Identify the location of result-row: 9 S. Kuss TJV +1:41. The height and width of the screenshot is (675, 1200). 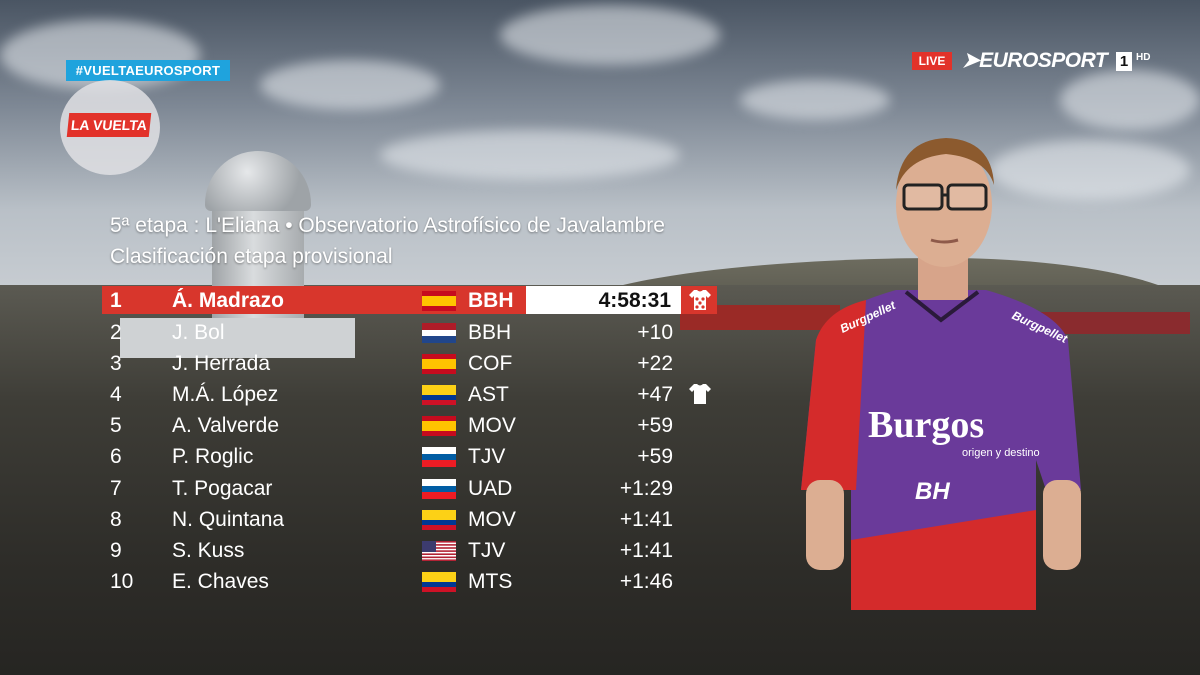
(409, 550).